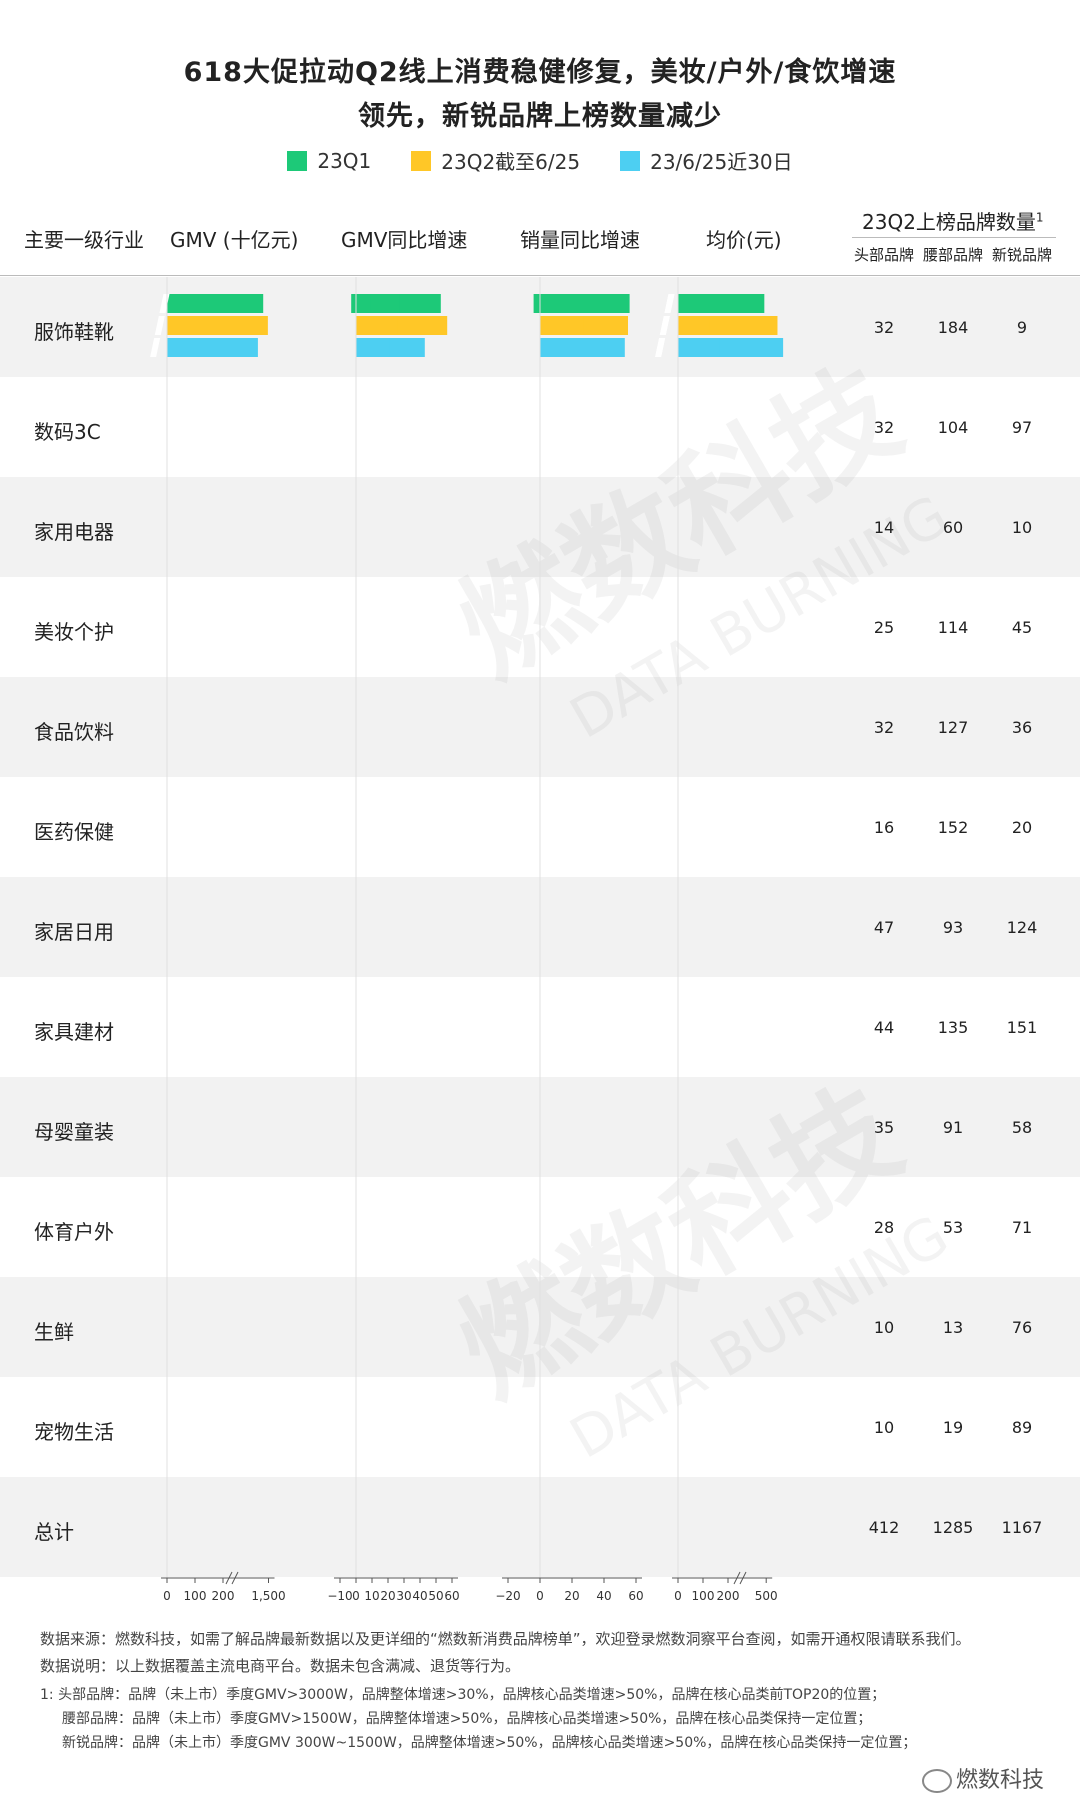 Image resolution: width=1080 pixels, height=1802 pixels. I want to click on row-label: 美妆个护, so click(74, 632).